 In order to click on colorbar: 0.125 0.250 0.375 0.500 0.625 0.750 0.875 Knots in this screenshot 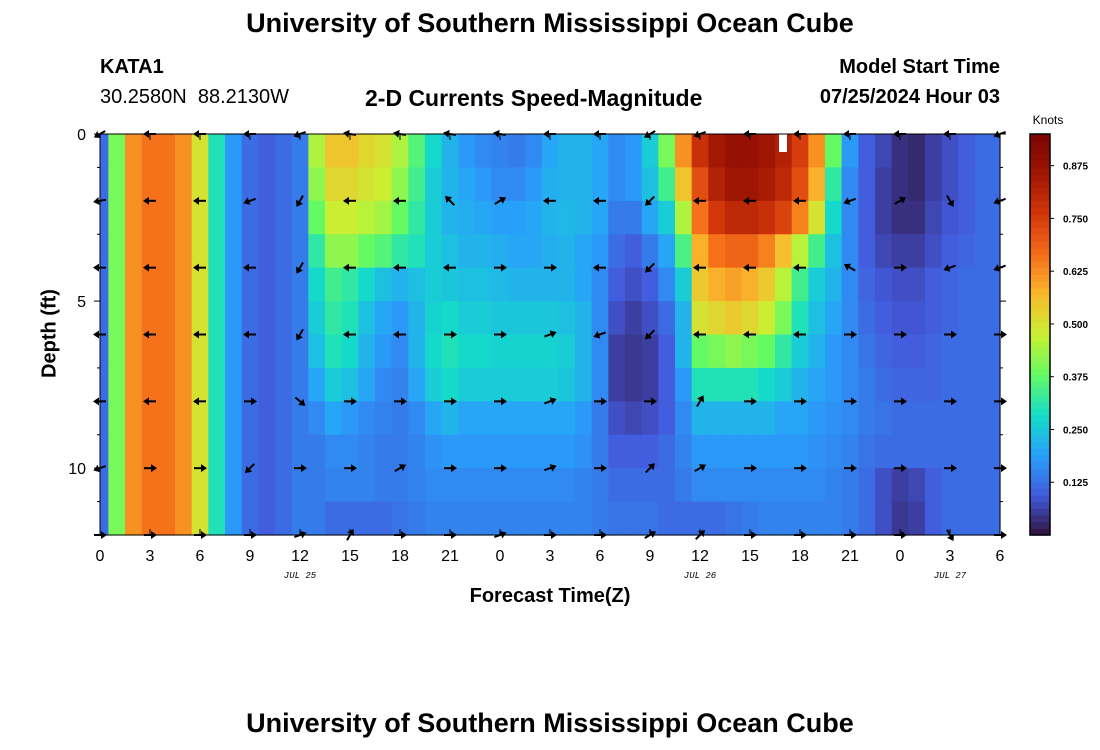, I will do `click(1058, 324)`.